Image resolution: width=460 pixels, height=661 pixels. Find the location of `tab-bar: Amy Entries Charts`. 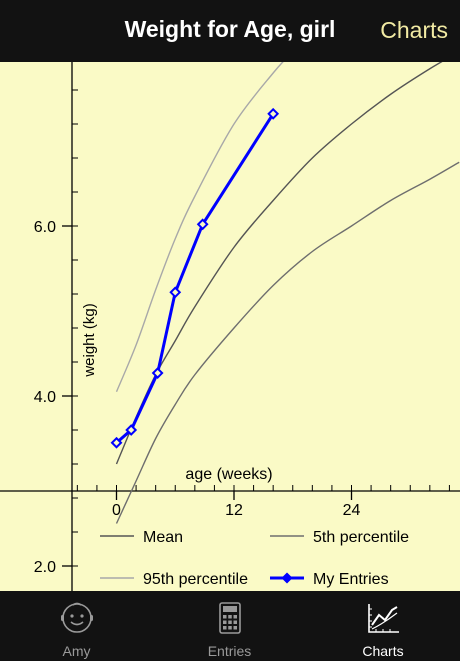

tab-bar: Amy Entries Charts is located at coordinates (230, 626).